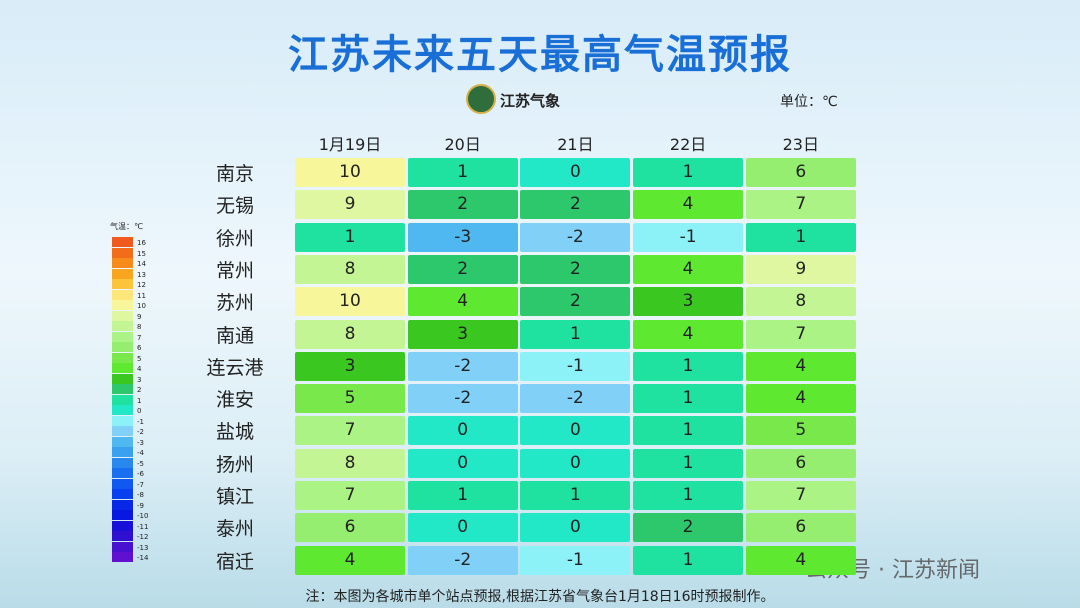 The height and width of the screenshot is (608, 1080). What do you see at coordinates (141, 264) in the screenshot?
I see `legend-label: 14` at bounding box center [141, 264].